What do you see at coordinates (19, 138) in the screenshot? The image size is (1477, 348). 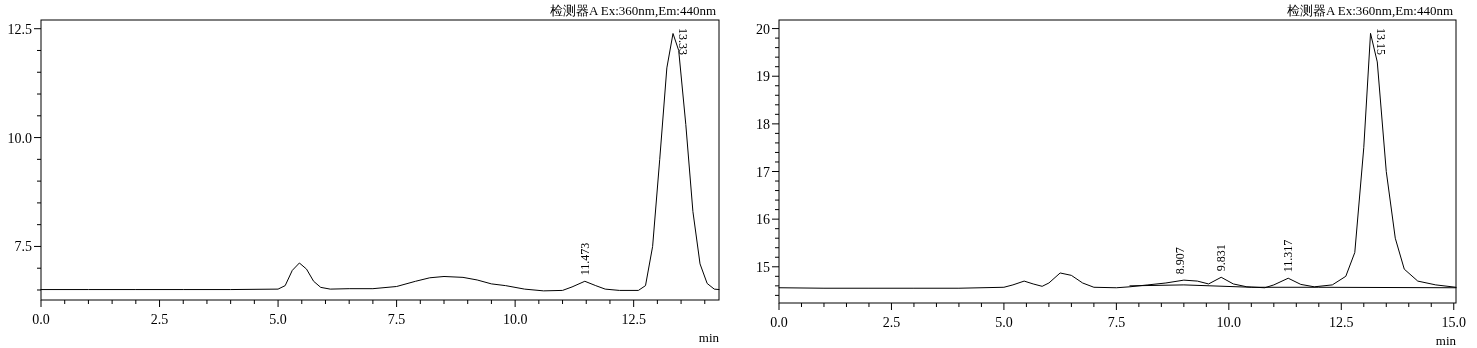 I see `y-tick-label: 10.0` at bounding box center [19, 138].